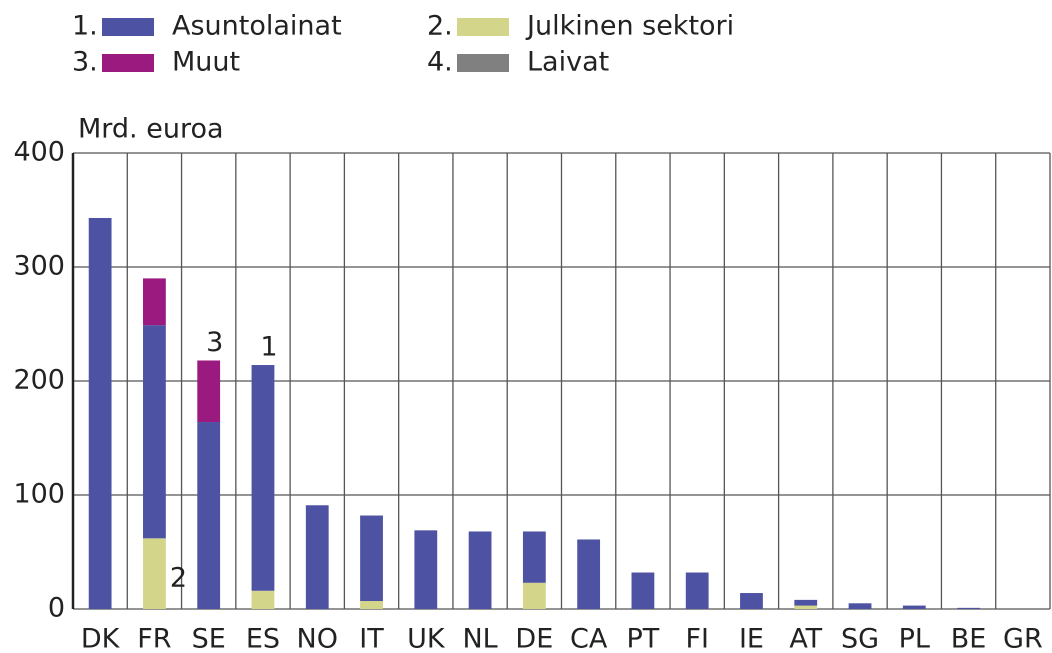 The width and height of the screenshot is (1052, 653). I want to click on y-tick-label: 200, so click(39, 380).